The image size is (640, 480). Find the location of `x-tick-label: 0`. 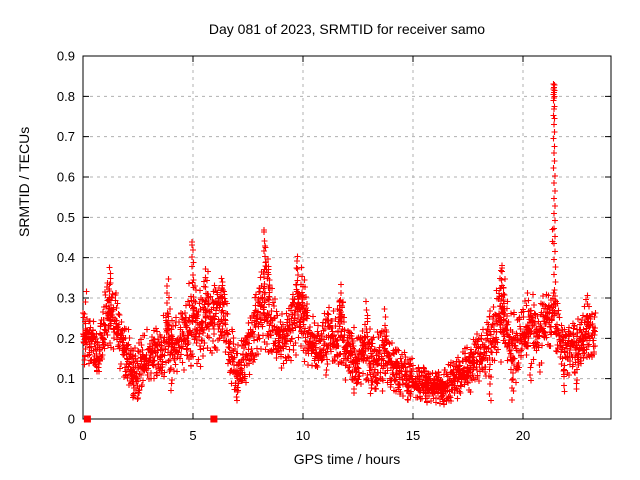

x-tick-label: 0 is located at coordinates (82, 435).